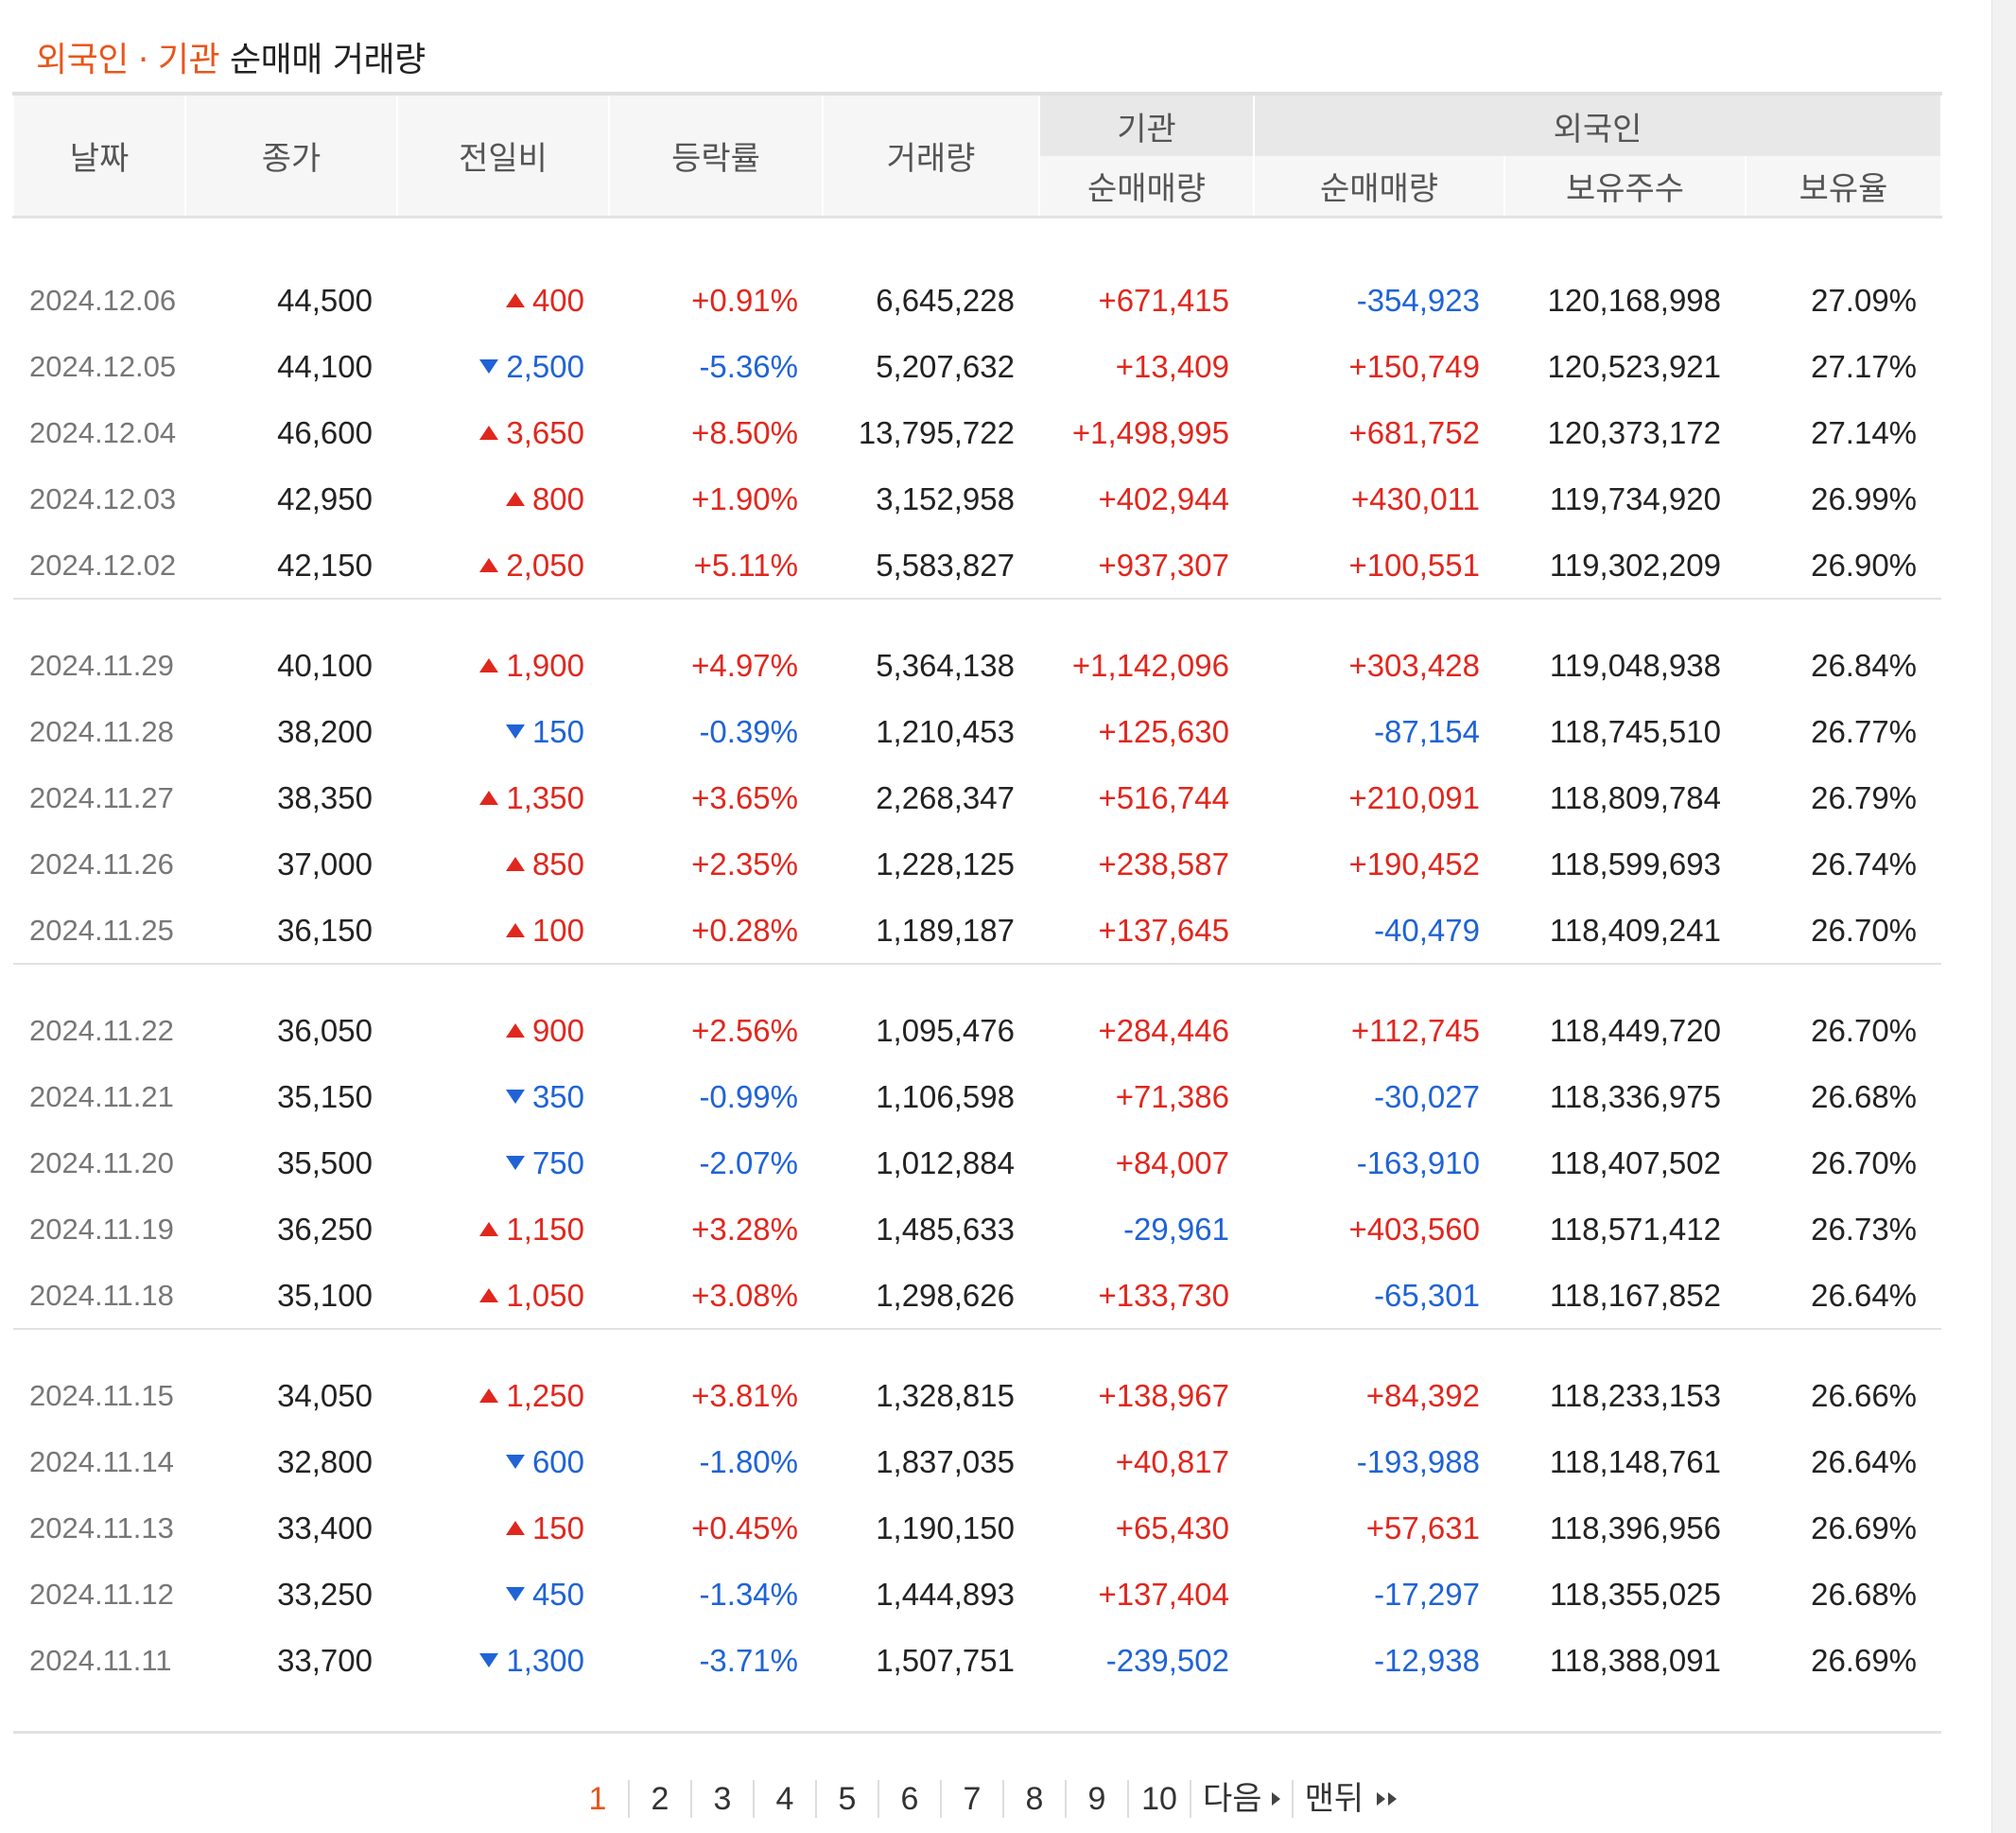 The width and height of the screenshot is (2016, 1833). I want to click on cell-foreign-hold-value: 118,388,091, so click(1635, 1661).